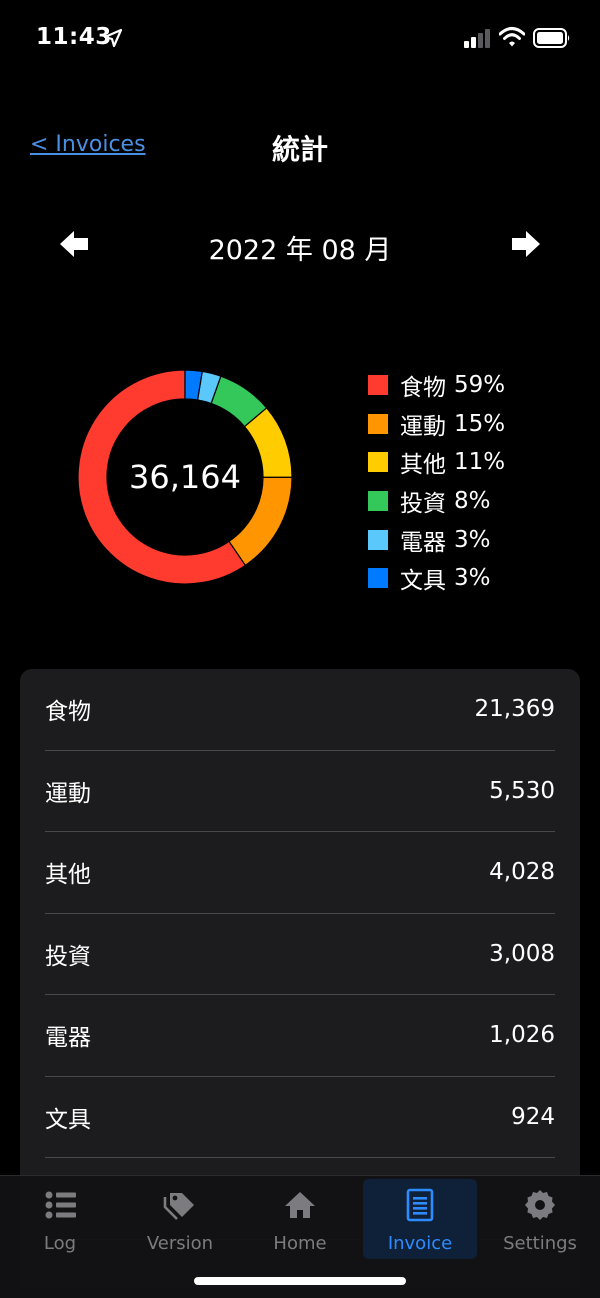 Image resolution: width=600 pixels, height=1298 pixels. Describe the element at coordinates (526, 244) in the screenshot. I see `next-month-arrow-icon` at that location.